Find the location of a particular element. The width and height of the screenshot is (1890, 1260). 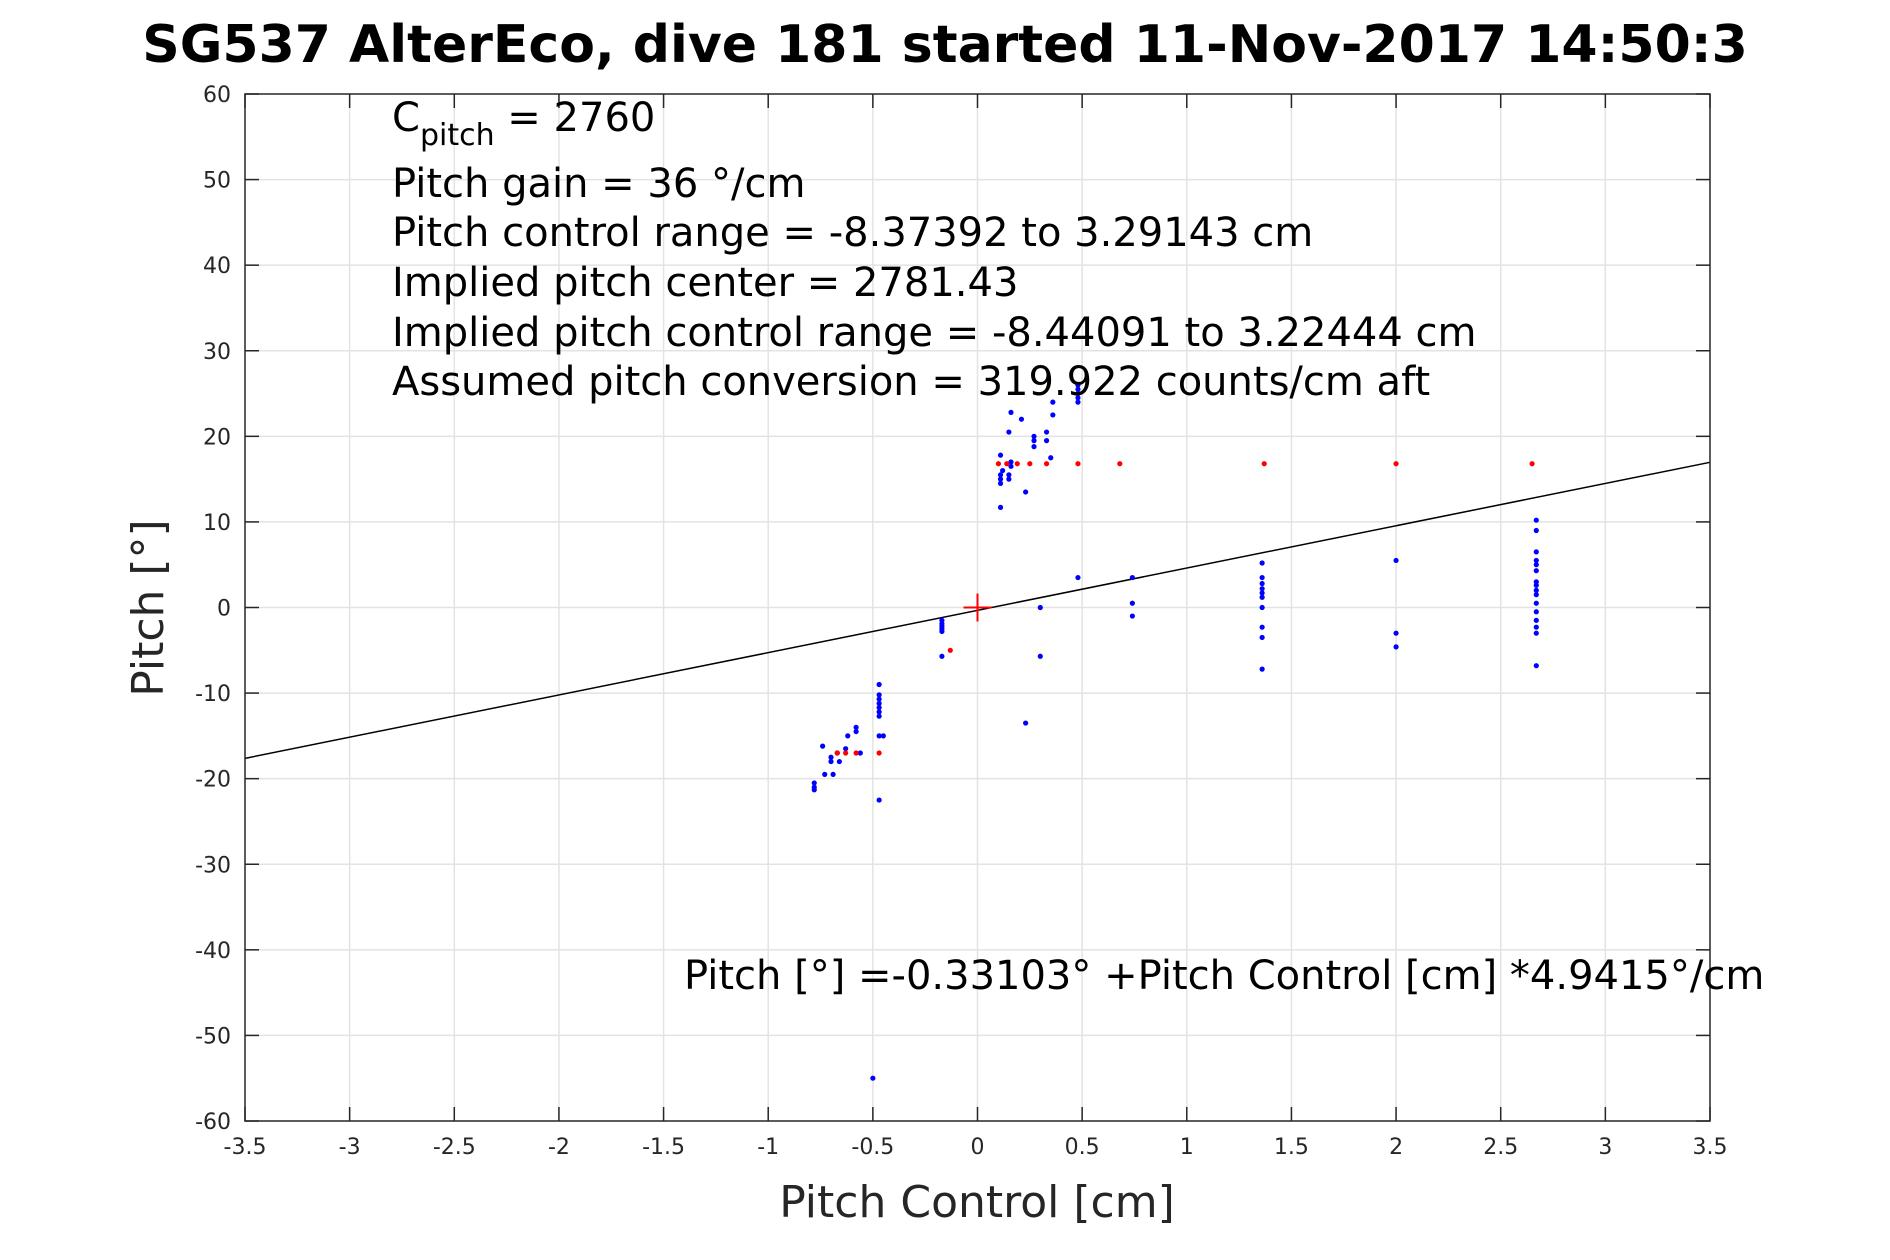

annotation-c-pitch: Cpitch = 2760 is located at coordinates (523, 124).